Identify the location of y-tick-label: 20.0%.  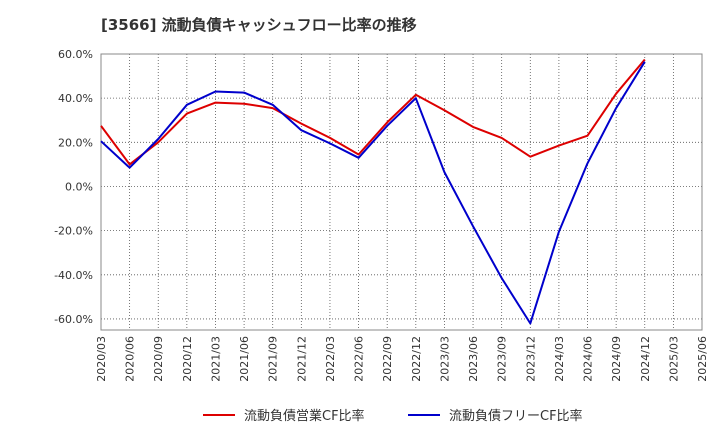
(75, 142).